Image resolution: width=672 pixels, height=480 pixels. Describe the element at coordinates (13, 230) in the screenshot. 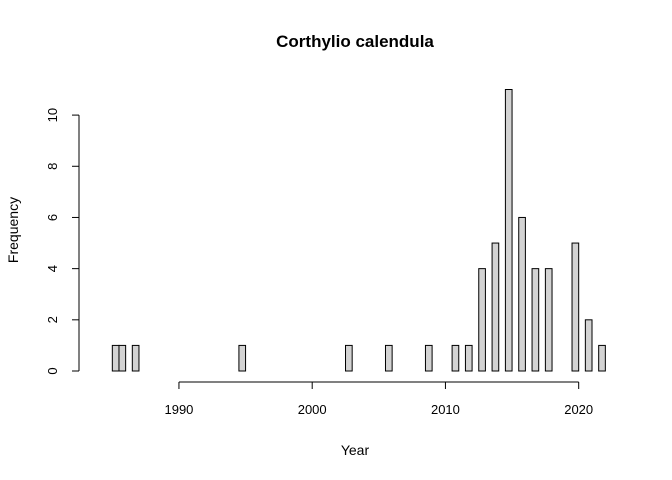

I see `y-axis-label: Frequency` at that location.